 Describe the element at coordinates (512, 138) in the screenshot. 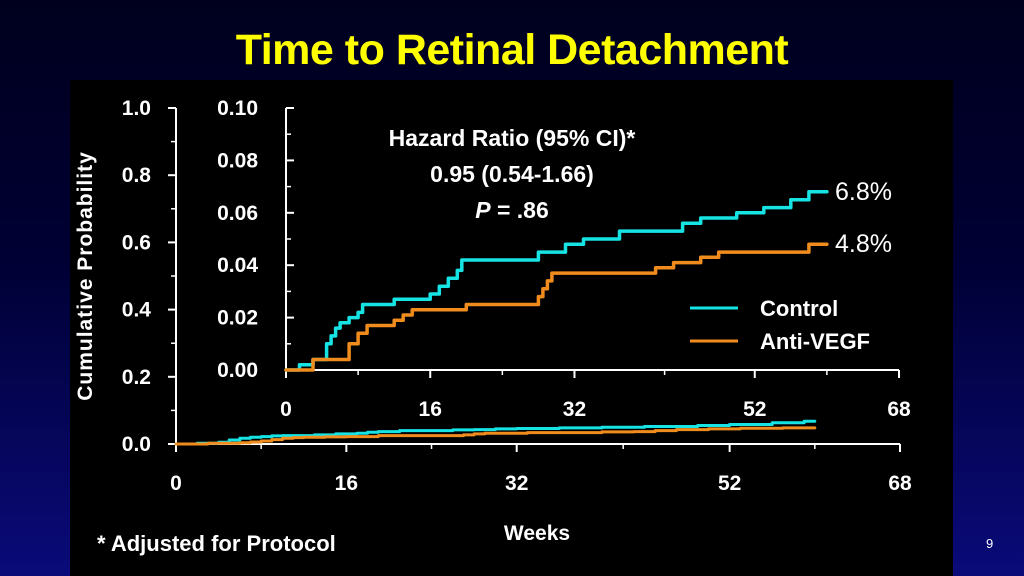

I see `hazard-ratio-label: Hazard Ratio (95% CI)*` at that location.